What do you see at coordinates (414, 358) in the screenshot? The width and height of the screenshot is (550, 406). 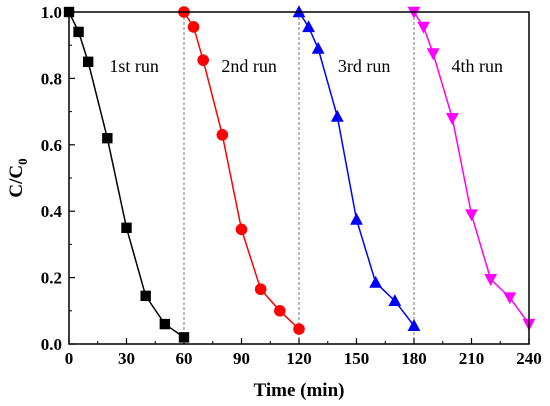 I see `x-tick-label: 180` at bounding box center [414, 358].